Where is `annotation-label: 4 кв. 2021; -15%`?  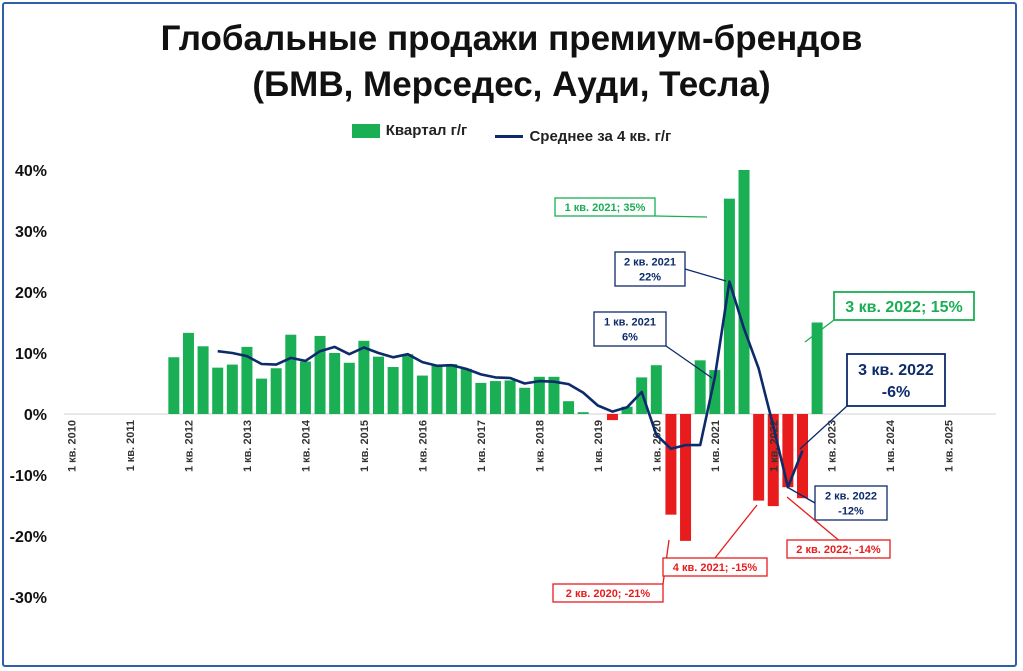
annotation-label: 4 кв. 2021; -15% is located at coordinates (715, 568).